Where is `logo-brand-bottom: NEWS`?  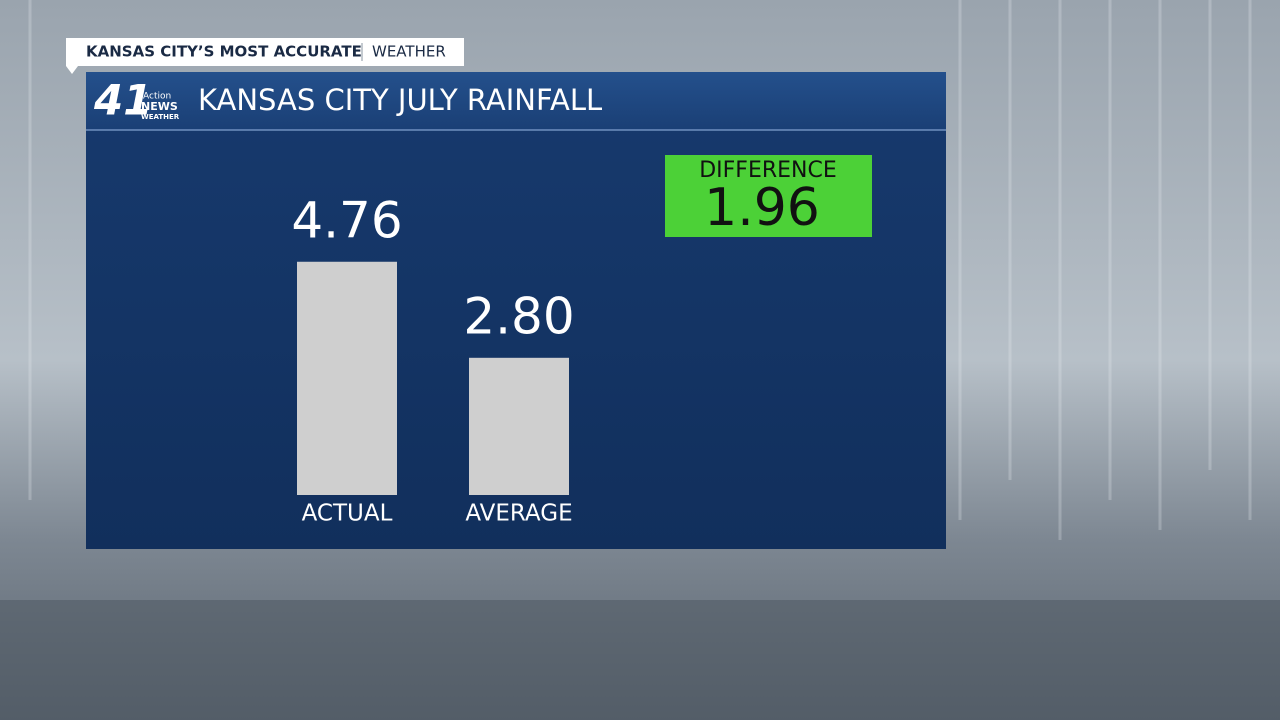
logo-brand-bottom: NEWS is located at coordinates (159, 106).